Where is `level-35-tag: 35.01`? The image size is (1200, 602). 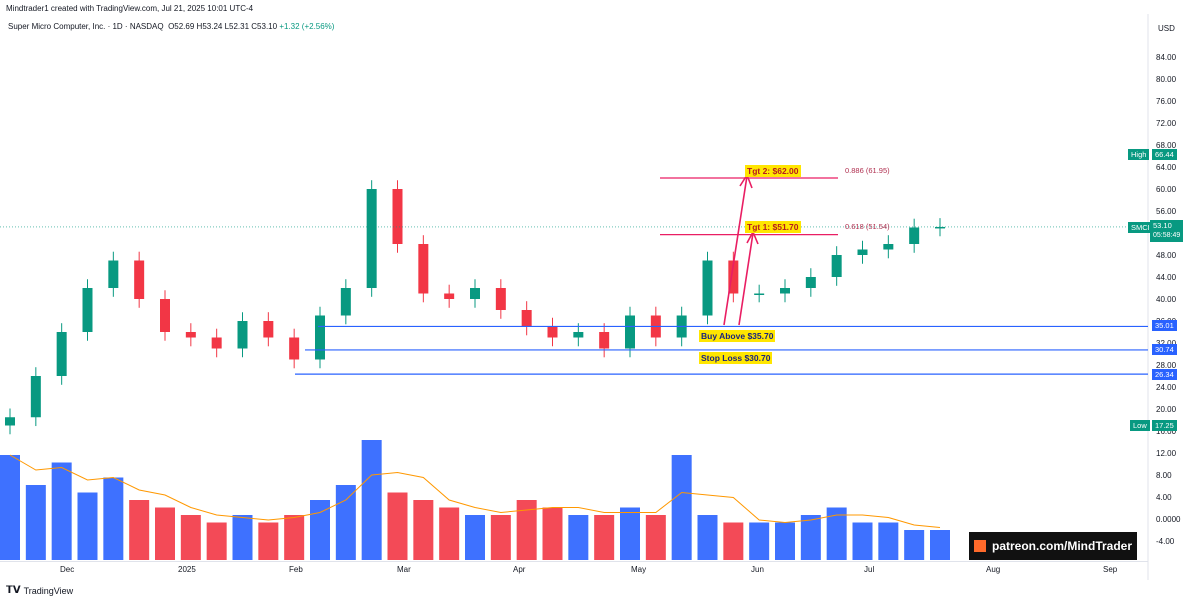 level-35-tag: 35.01 is located at coordinates (1164, 325).